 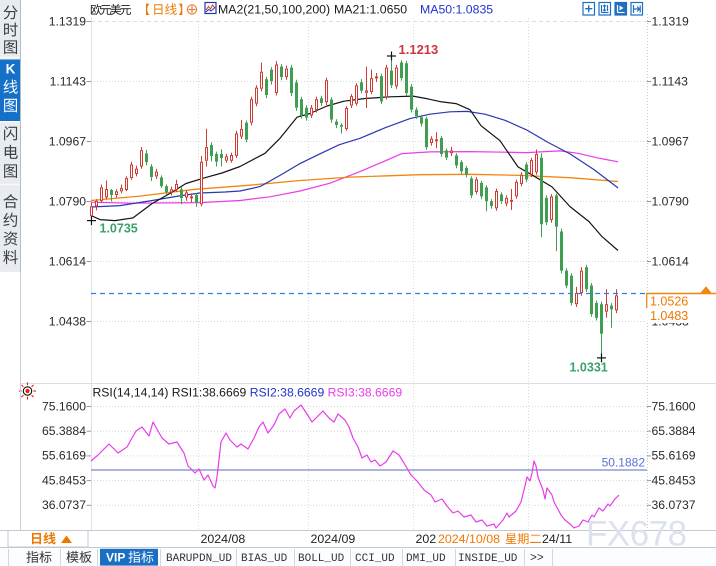 What do you see at coordinates (375, 559) in the screenshot?
I see `svg-text: CCI_UD` at bounding box center [375, 559].